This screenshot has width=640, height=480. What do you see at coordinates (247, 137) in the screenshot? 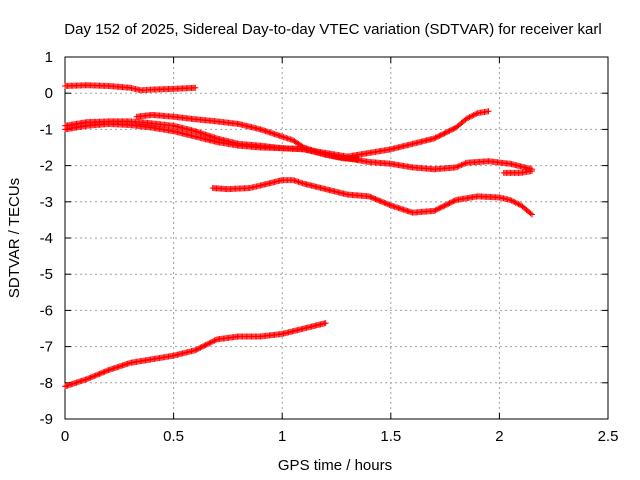
I see `series-arc-d` at bounding box center [247, 137].